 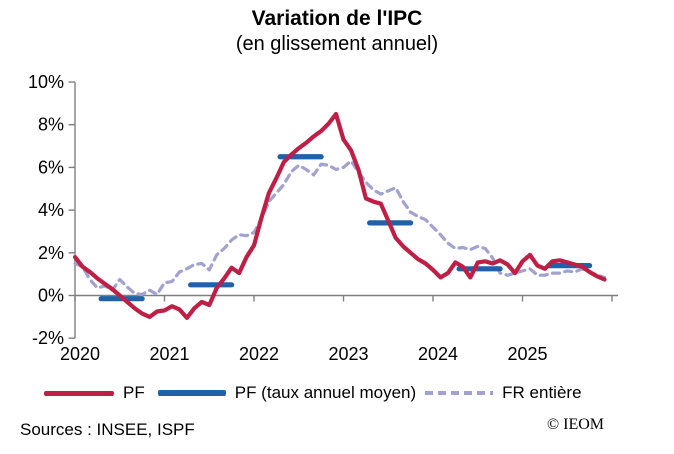 What do you see at coordinates (51, 167) in the screenshot?
I see `y-axis-label: 6%` at bounding box center [51, 167].